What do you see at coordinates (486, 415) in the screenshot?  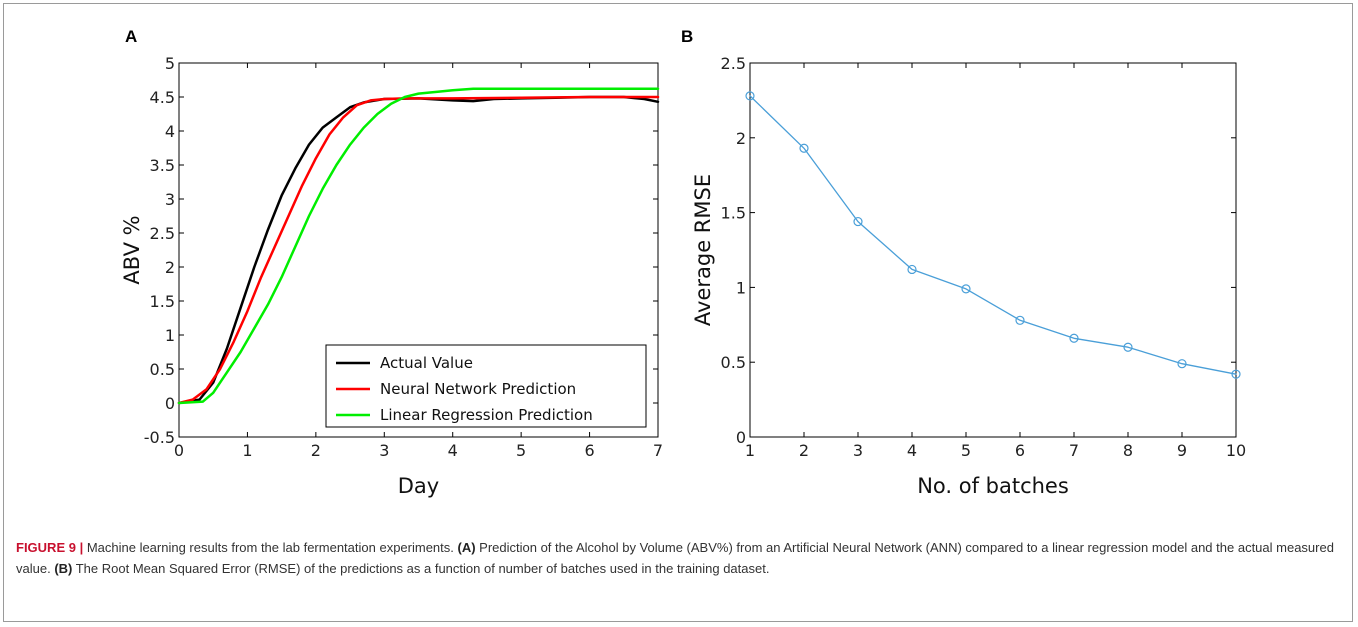 I see `legend-label-3: Linear Regression Prediction` at bounding box center [486, 415].